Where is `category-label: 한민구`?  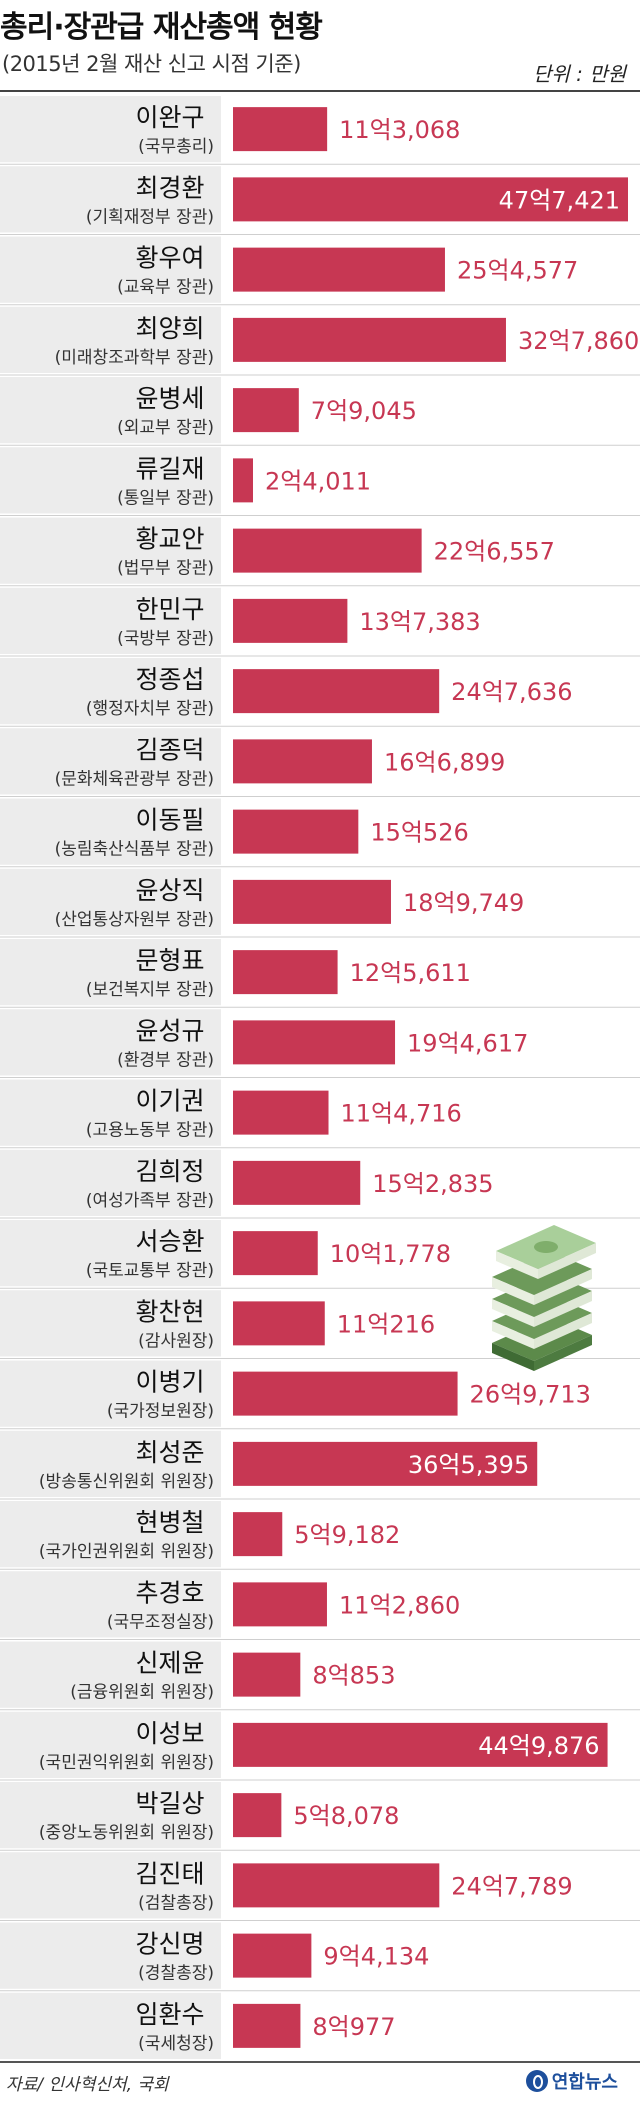 category-label: 한민구 is located at coordinates (169, 609).